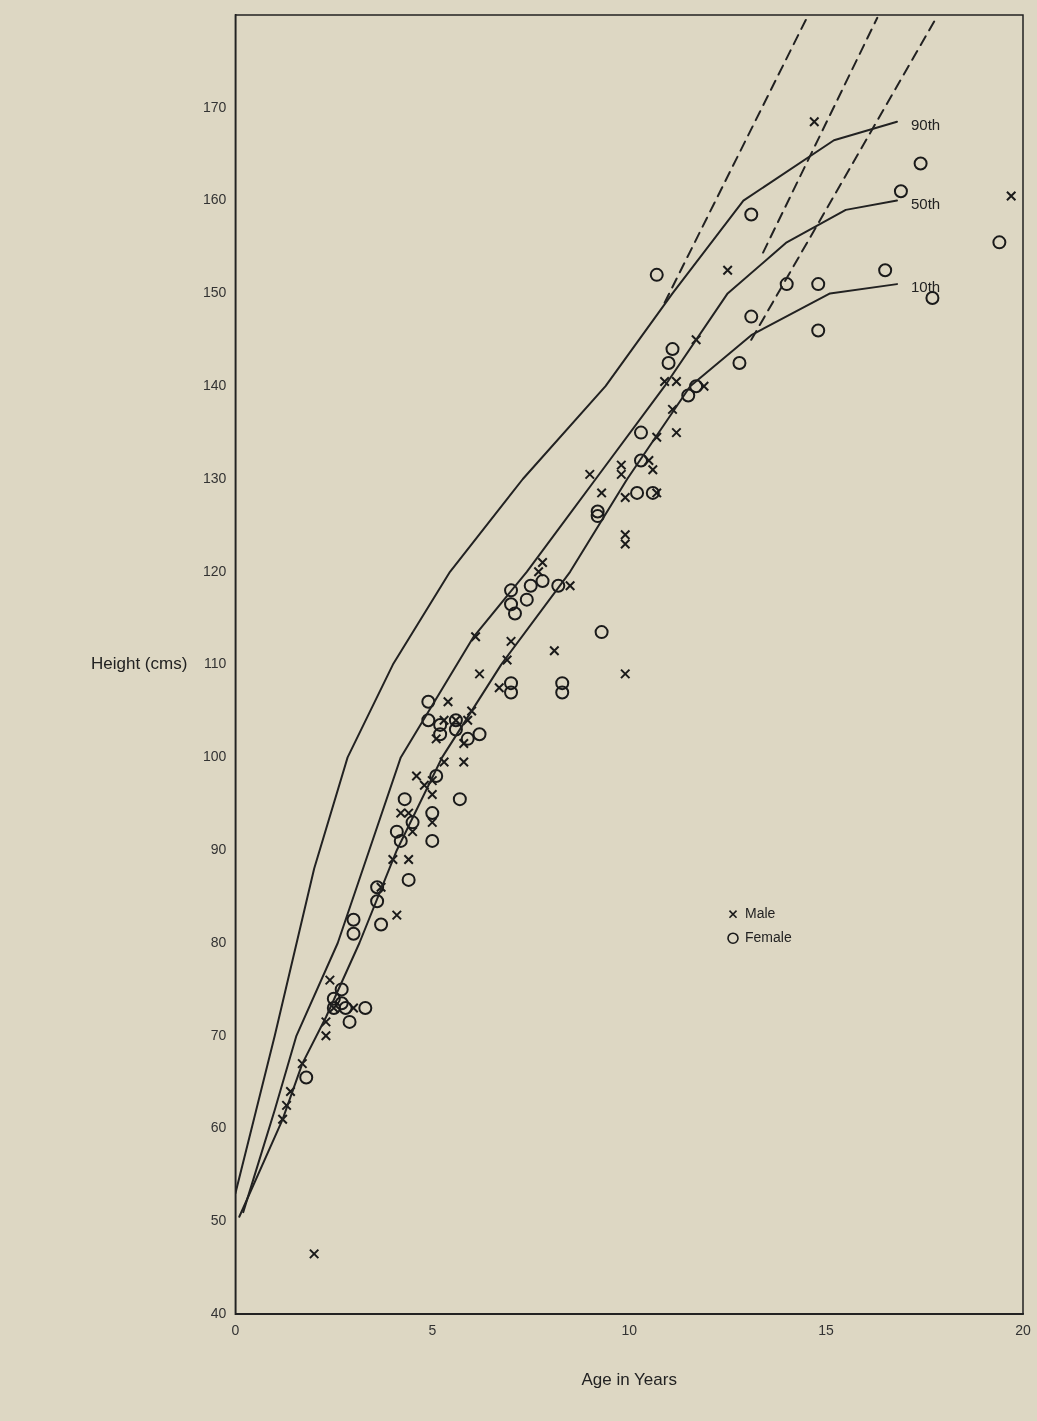 The height and width of the screenshot is (1421, 1037). Describe the element at coordinates (215, 106) in the screenshot. I see `y-tick-label: 170` at that location.